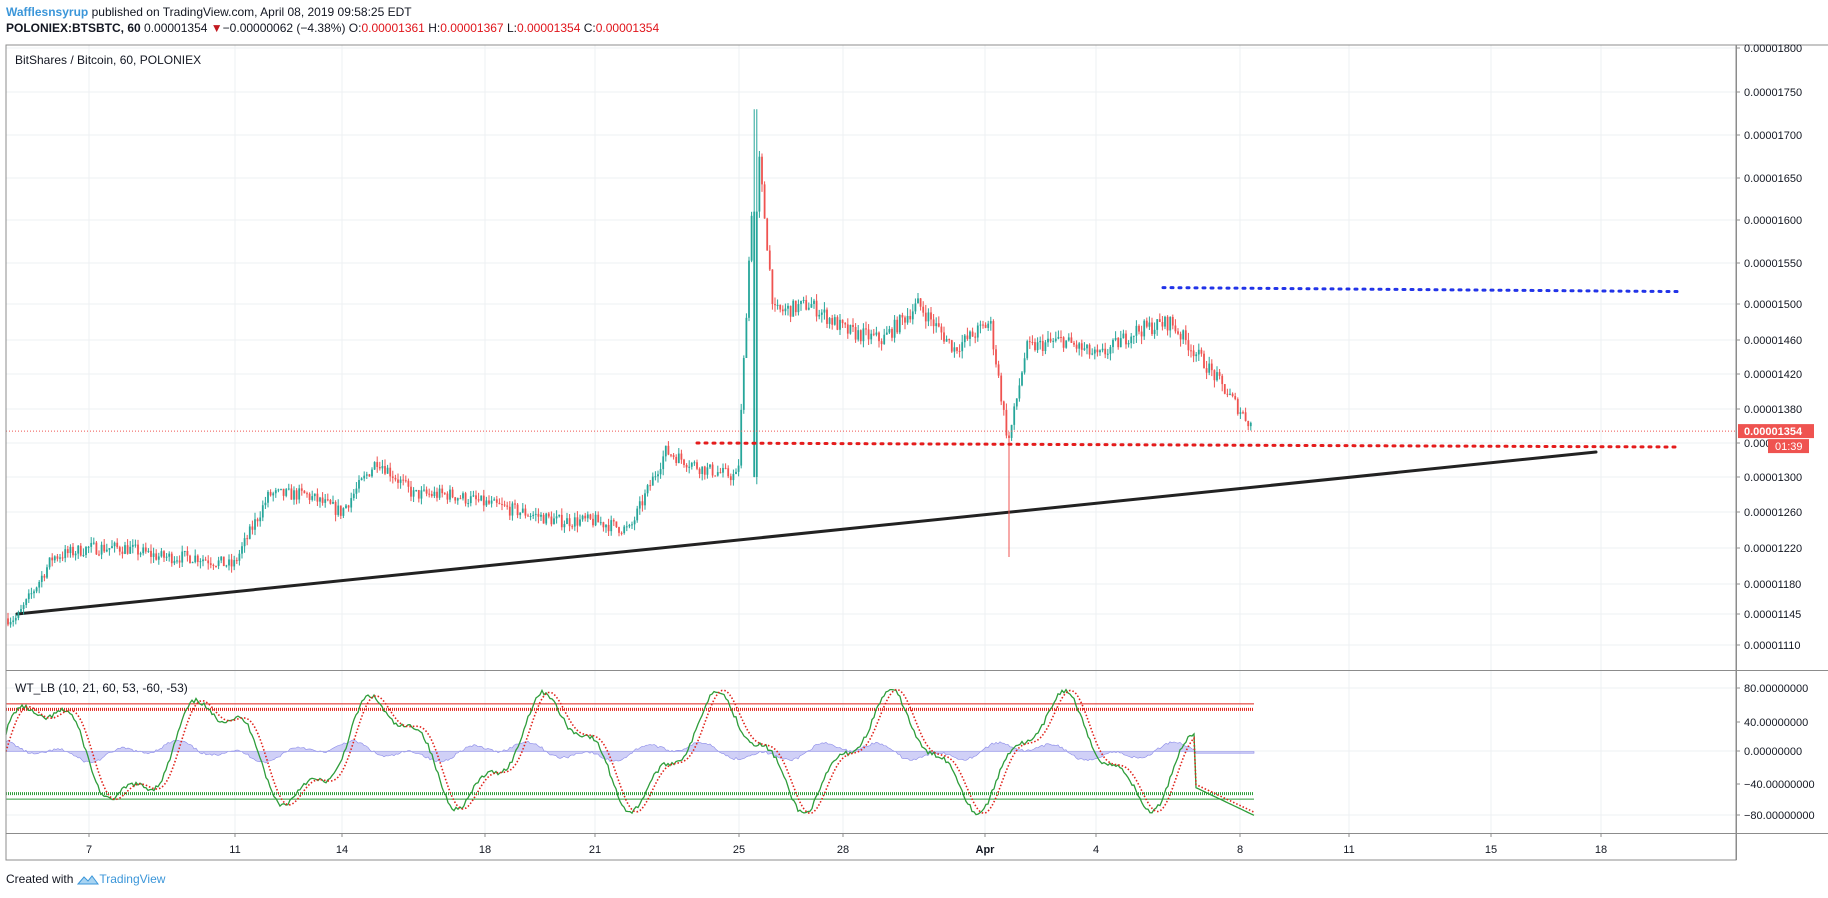  I want to click on main-pane-title: BitShares / Bitcoin, 60, POLONIEX, so click(108, 60).